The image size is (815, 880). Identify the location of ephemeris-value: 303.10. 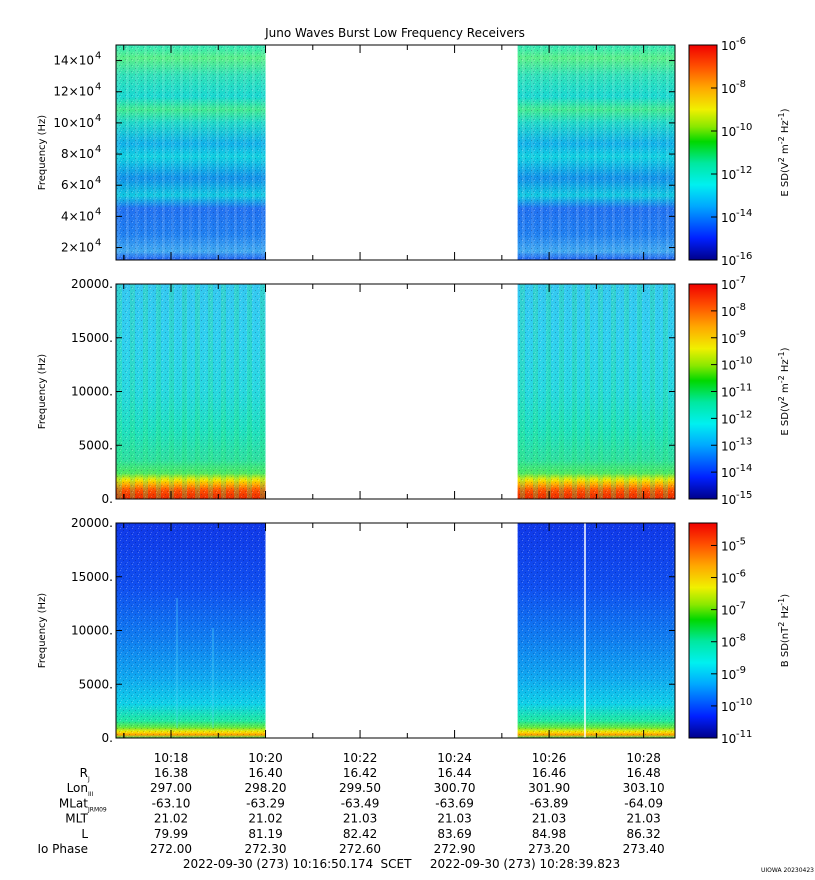
(644, 788).